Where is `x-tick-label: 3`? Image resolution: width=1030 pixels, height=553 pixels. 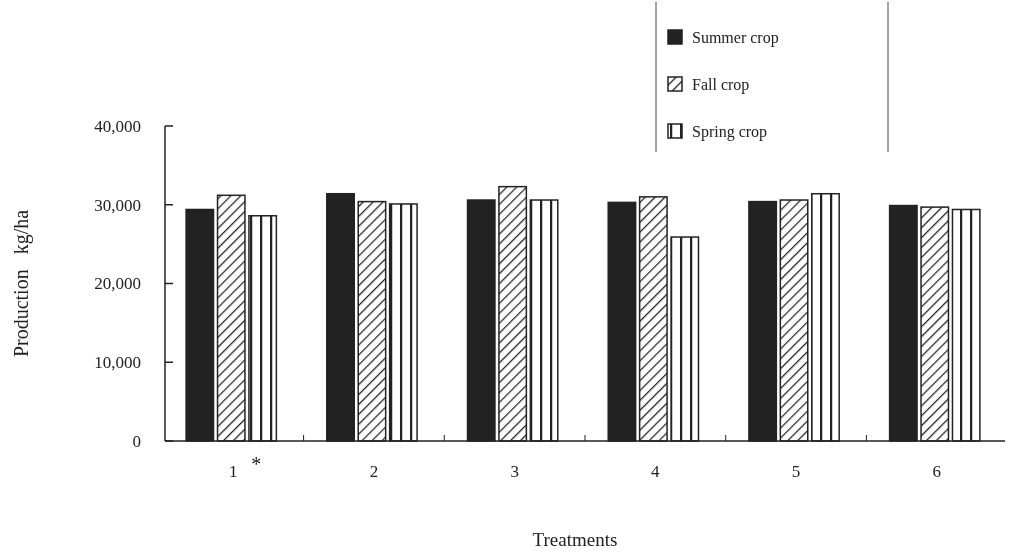
x-tick-label: 3 is located at coordinates (514, 471).